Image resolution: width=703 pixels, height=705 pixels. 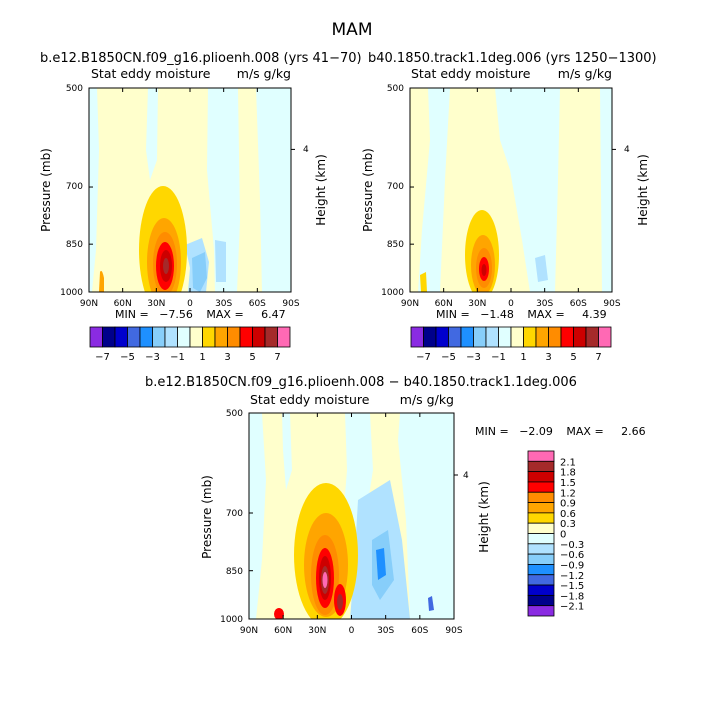 I want to click on left-min-label: MIN =, so click(x=132, y=314).